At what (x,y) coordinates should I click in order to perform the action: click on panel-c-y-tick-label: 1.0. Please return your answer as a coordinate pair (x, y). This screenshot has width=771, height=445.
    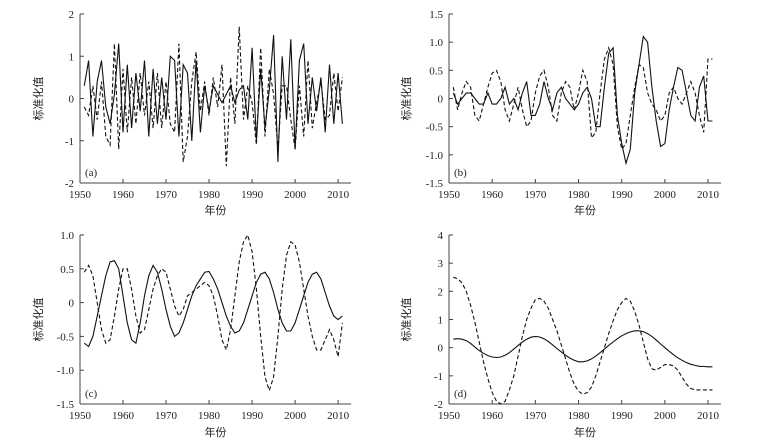
    Looking at the image, I should click on (67, 236).